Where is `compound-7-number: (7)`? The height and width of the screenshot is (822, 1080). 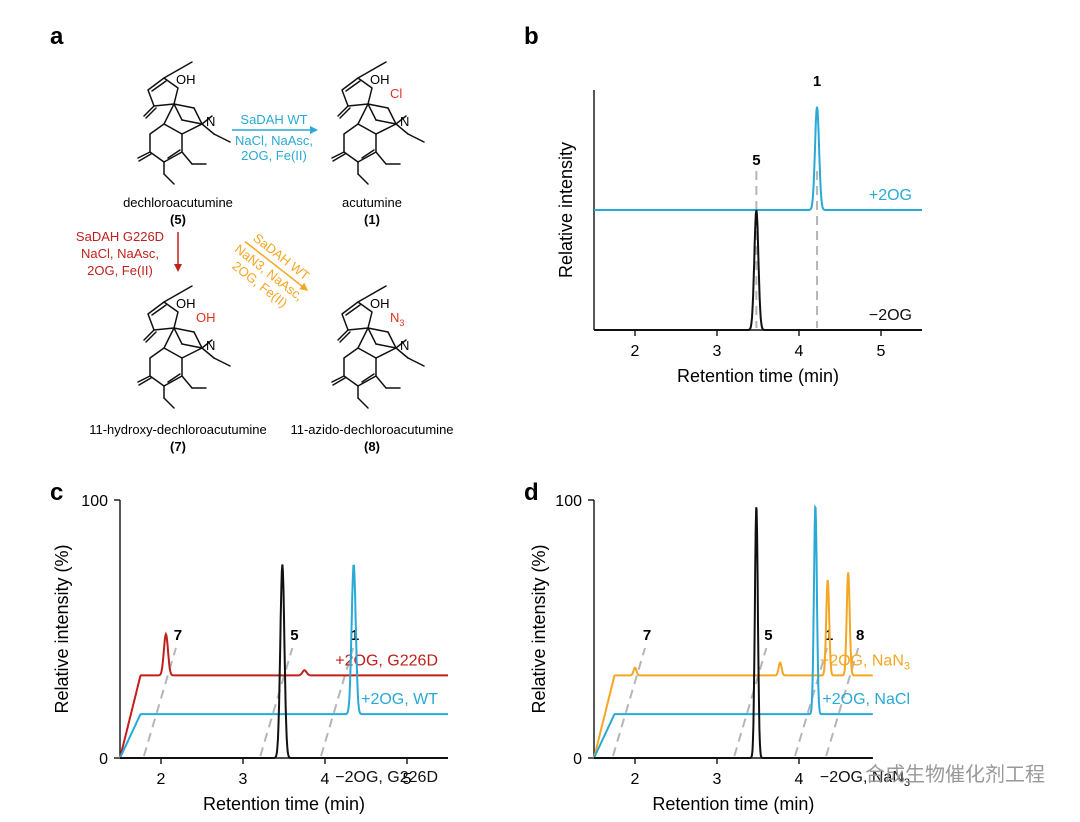 compound-7-number: (7) is located at coordinates (178, 446).